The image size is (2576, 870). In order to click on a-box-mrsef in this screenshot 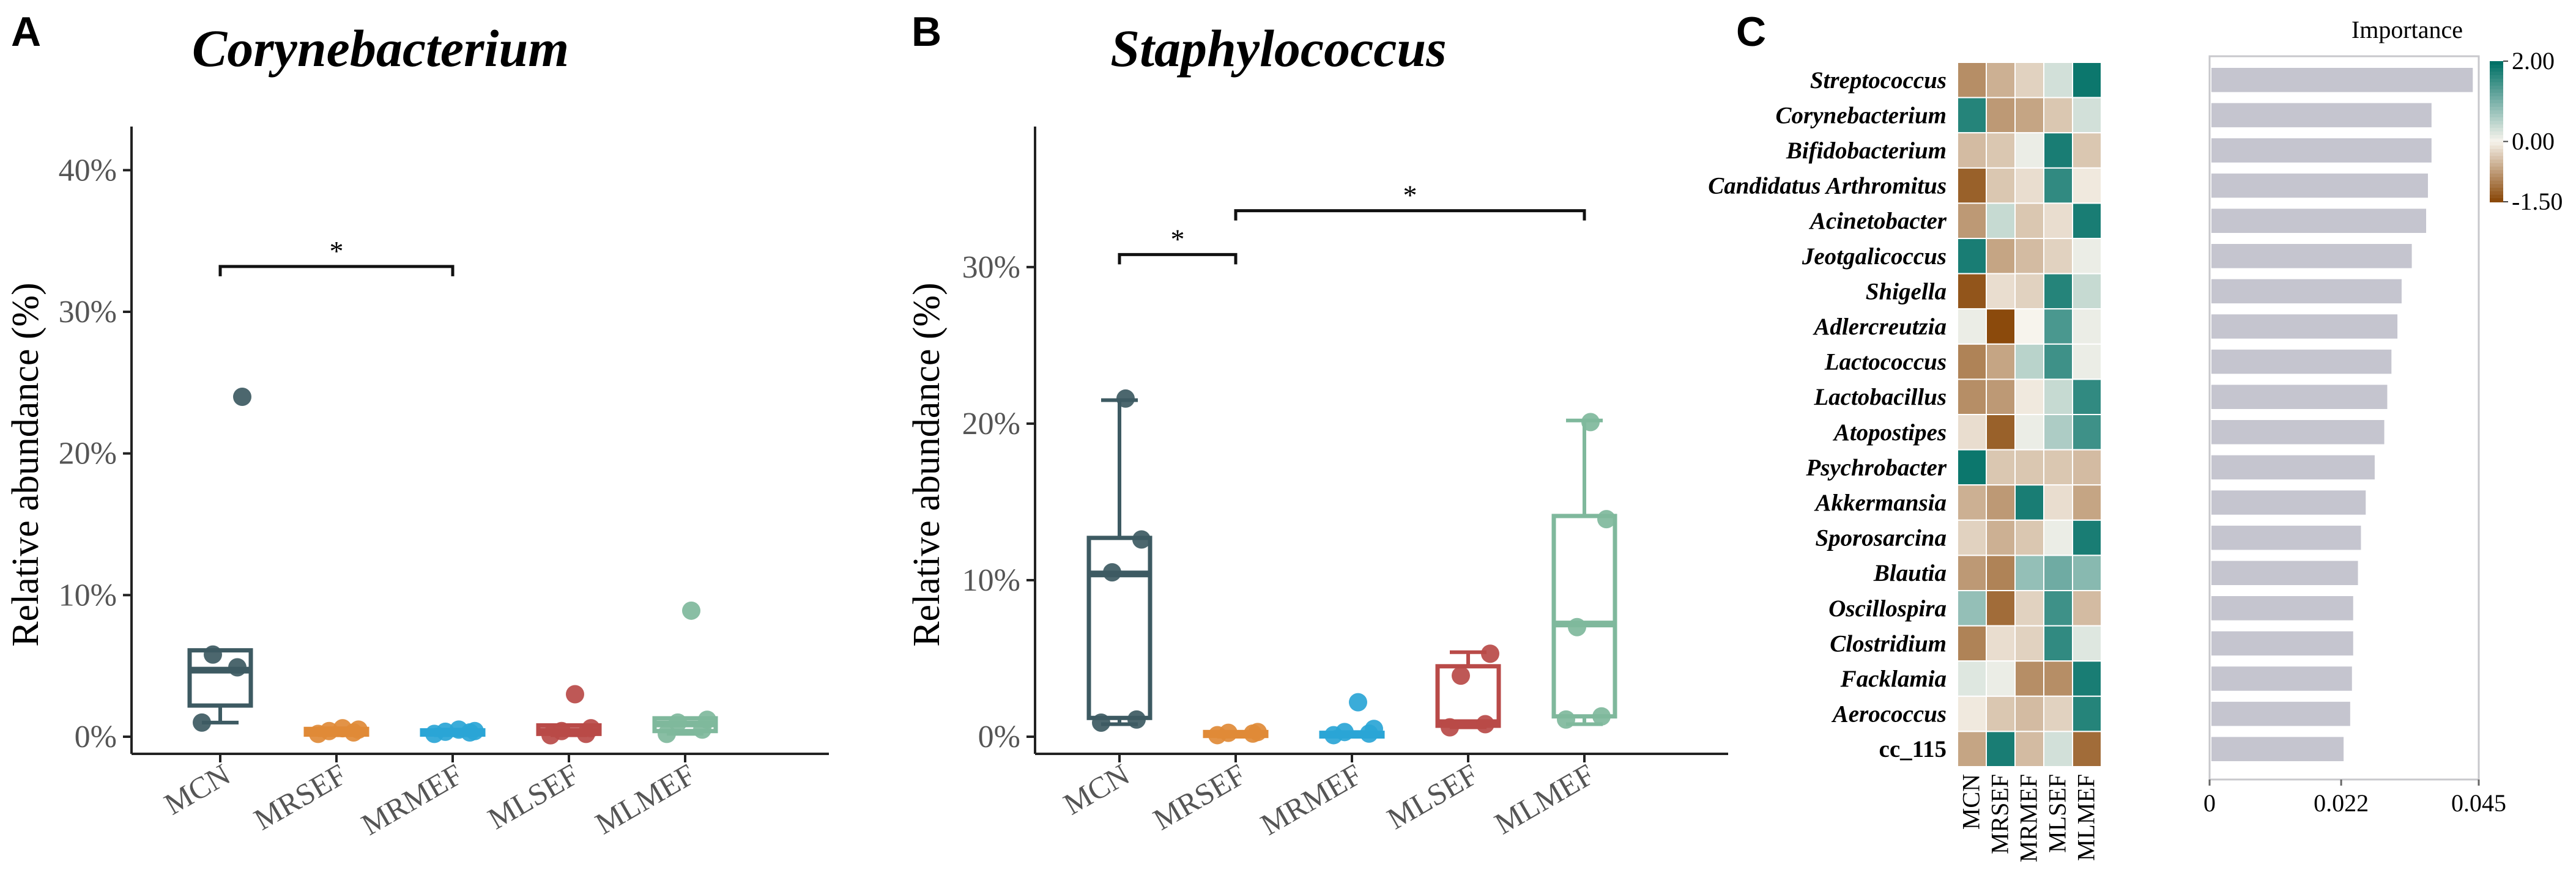, I will do `click(336, 731)`.